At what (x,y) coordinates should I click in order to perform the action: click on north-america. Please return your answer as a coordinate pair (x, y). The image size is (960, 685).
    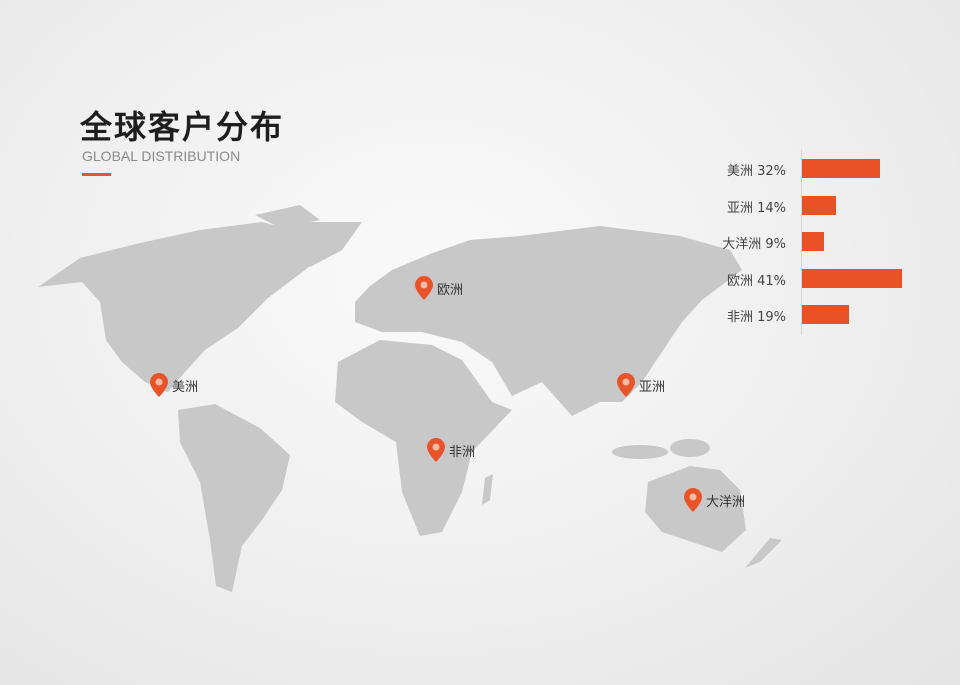
    Looking at the image, I should click on (185, 307).